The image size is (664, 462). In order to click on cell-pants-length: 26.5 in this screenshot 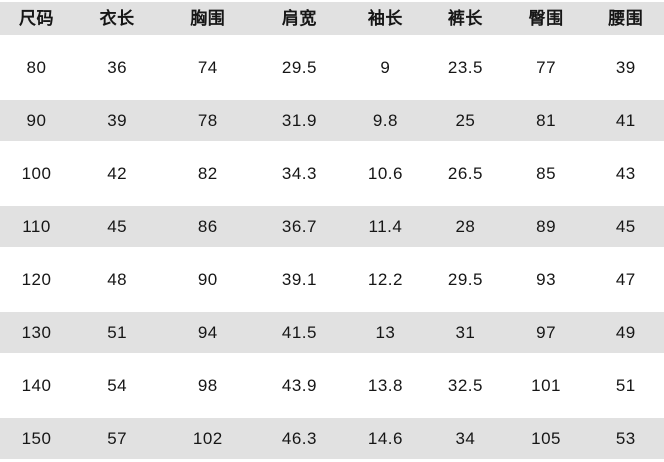, I will do `click(465, 173)`.